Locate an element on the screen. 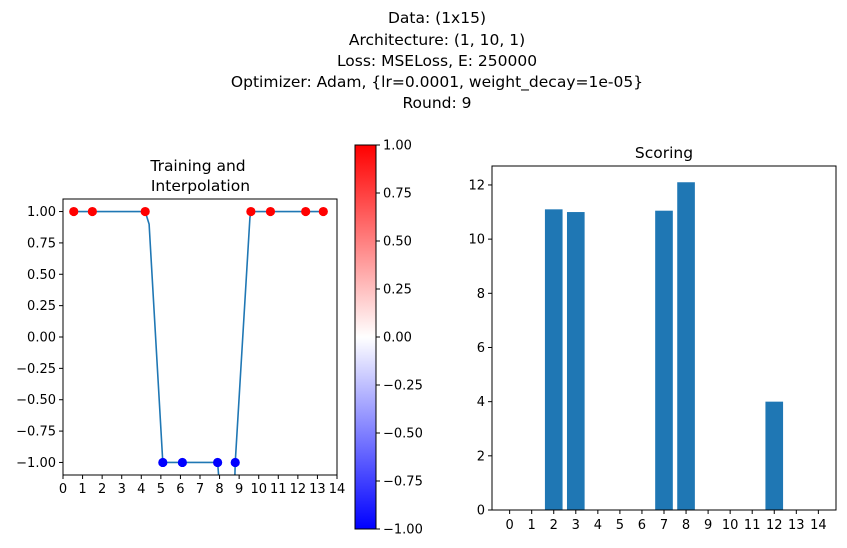  scoring-title: Scoring is located at coordinates (664, 153).